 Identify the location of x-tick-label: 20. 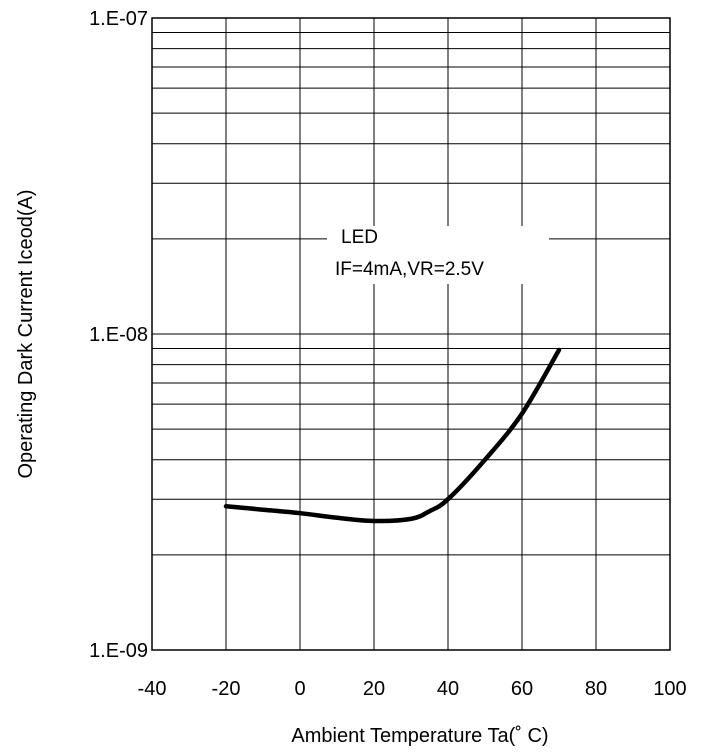
(374, 689).